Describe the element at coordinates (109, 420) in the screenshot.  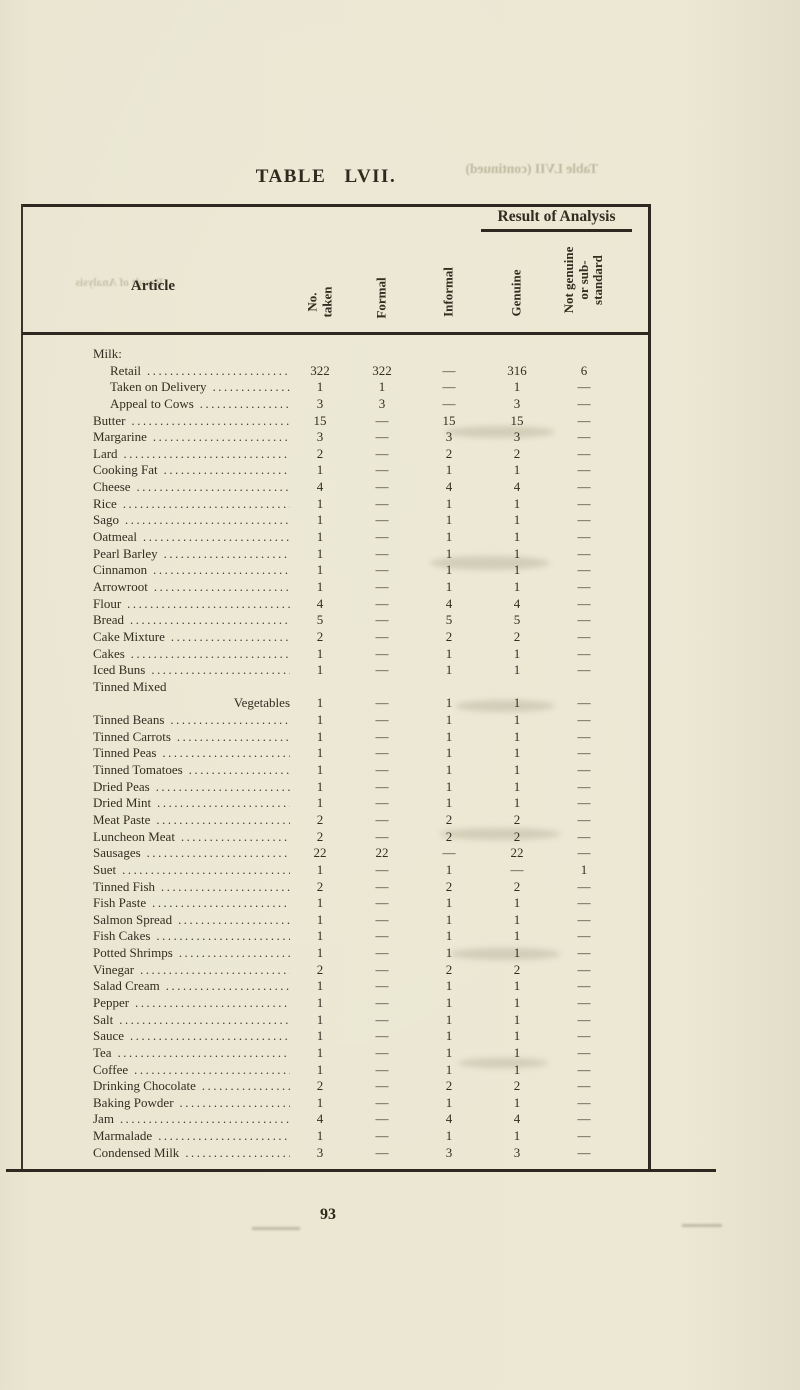
I see `article-label: Butter` at that location.